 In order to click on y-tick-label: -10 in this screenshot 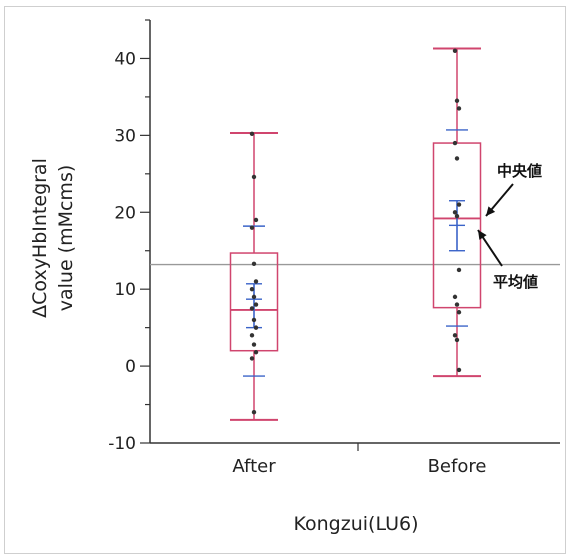, I will do `click(122, 444)`.